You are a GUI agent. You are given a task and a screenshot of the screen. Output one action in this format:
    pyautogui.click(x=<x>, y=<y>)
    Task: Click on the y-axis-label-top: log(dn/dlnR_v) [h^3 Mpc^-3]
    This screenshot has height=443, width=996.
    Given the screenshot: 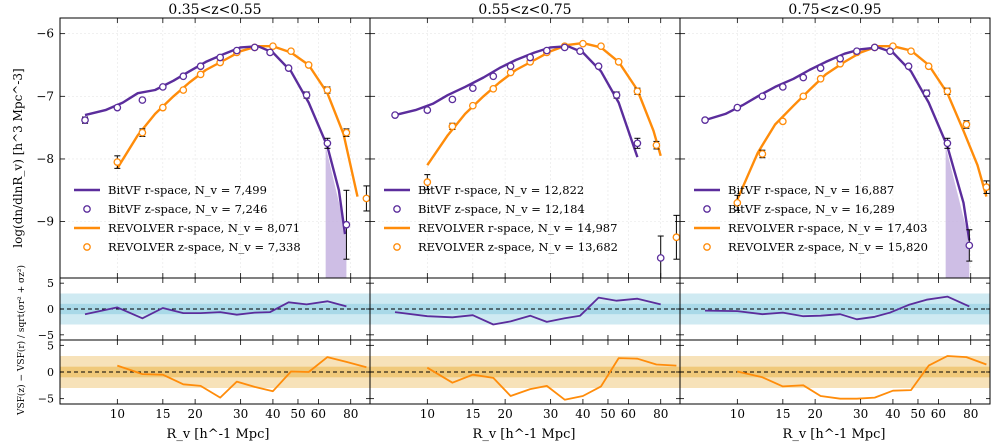 What is the action you would take?
    pyautogui.click(x=18, y=157)
    